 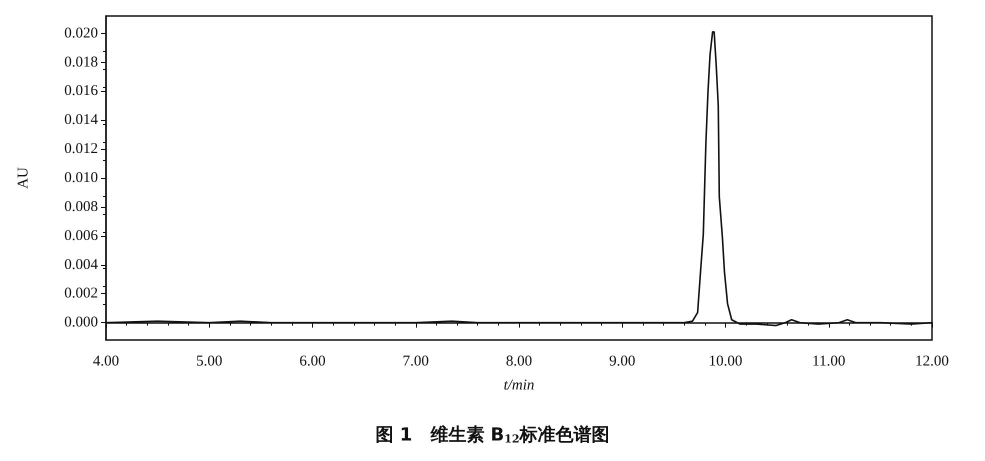 What do you see at coordinates (492, 435) in the screenshot?
I see `text: 图 1 维生素 B12标准色谱图` at bounding box center [492, 435].